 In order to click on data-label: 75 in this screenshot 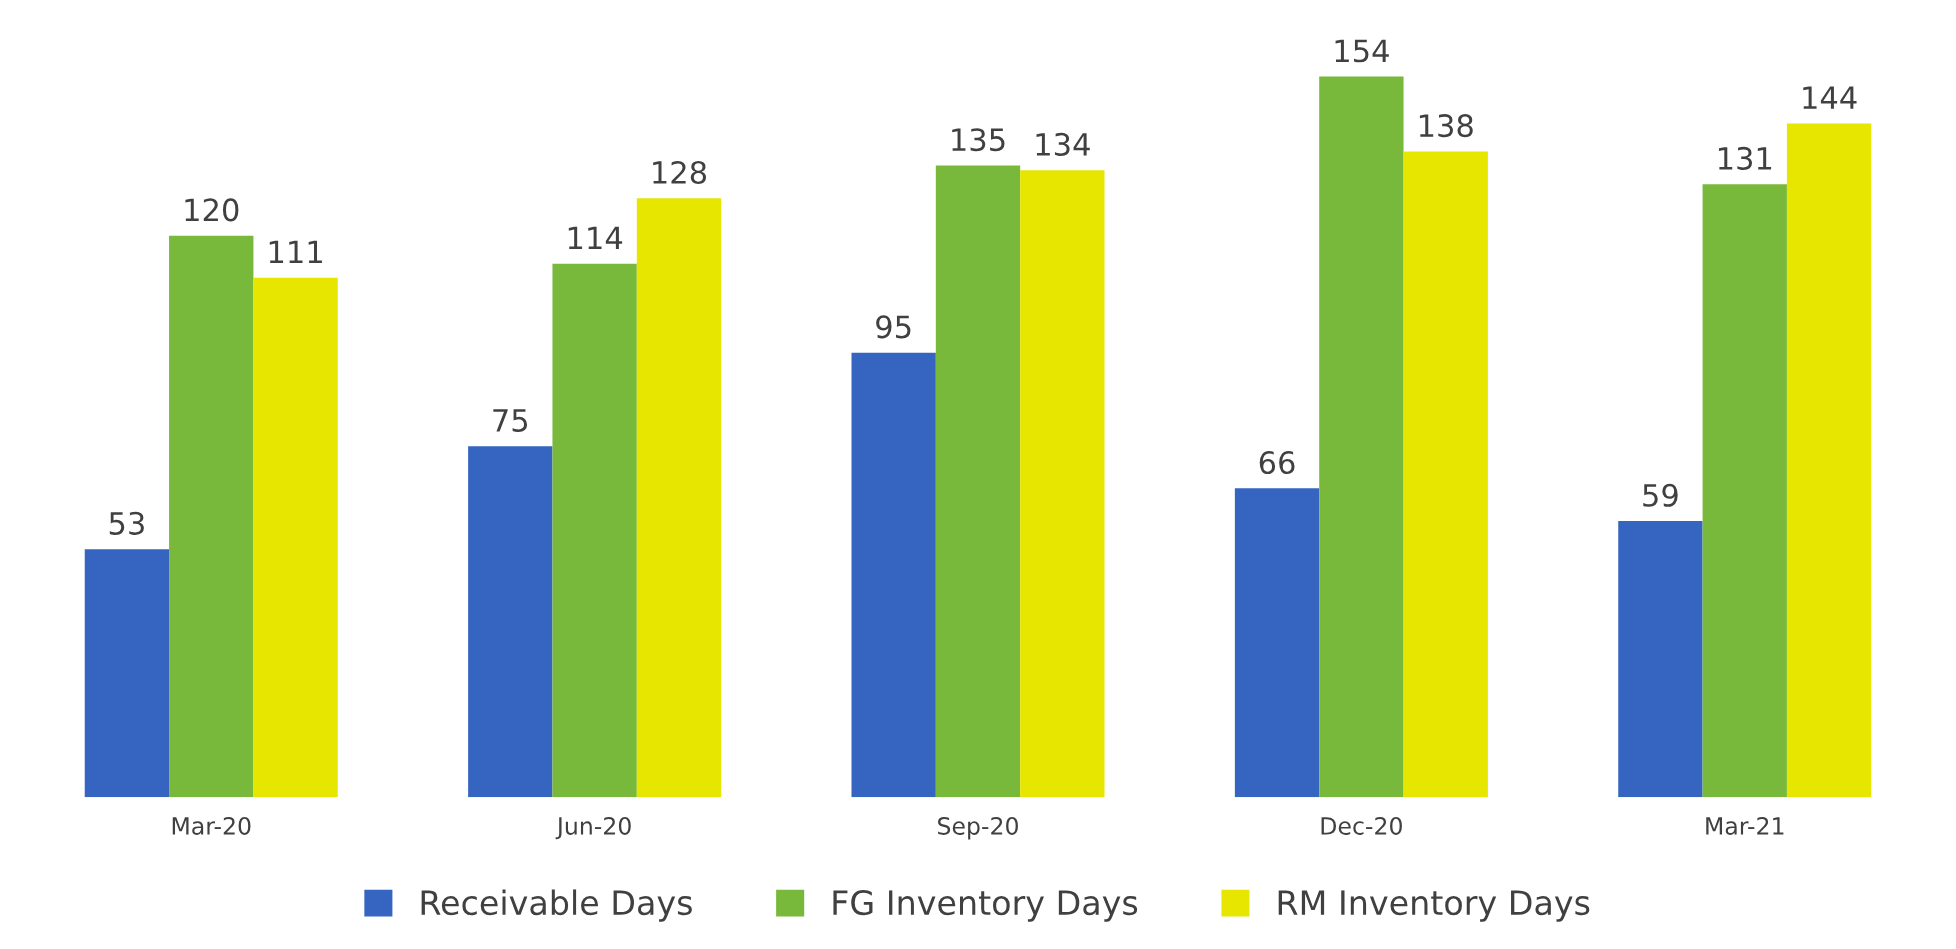, I will do `click(510, 420)`.